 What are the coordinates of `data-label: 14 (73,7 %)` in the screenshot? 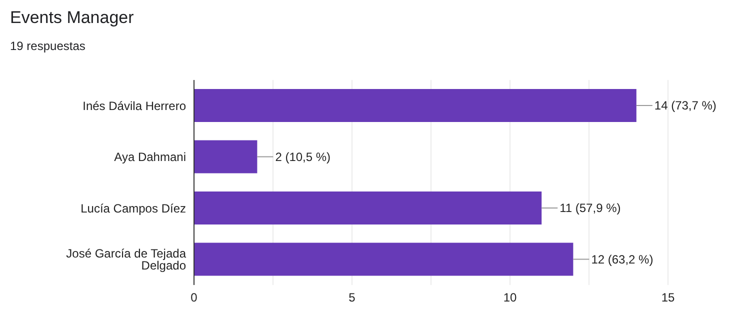 It's located at (685, 105).